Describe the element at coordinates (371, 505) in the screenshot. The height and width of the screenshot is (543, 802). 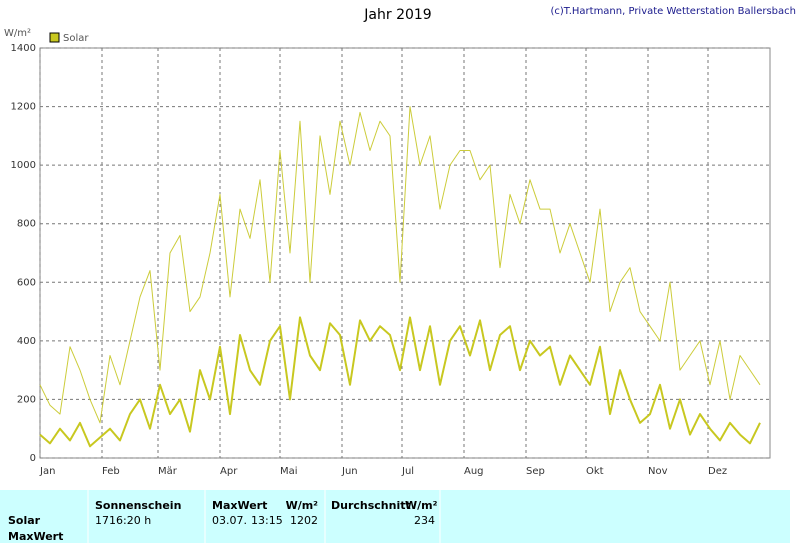
I see `column-header: Durchschnitt` at that location.